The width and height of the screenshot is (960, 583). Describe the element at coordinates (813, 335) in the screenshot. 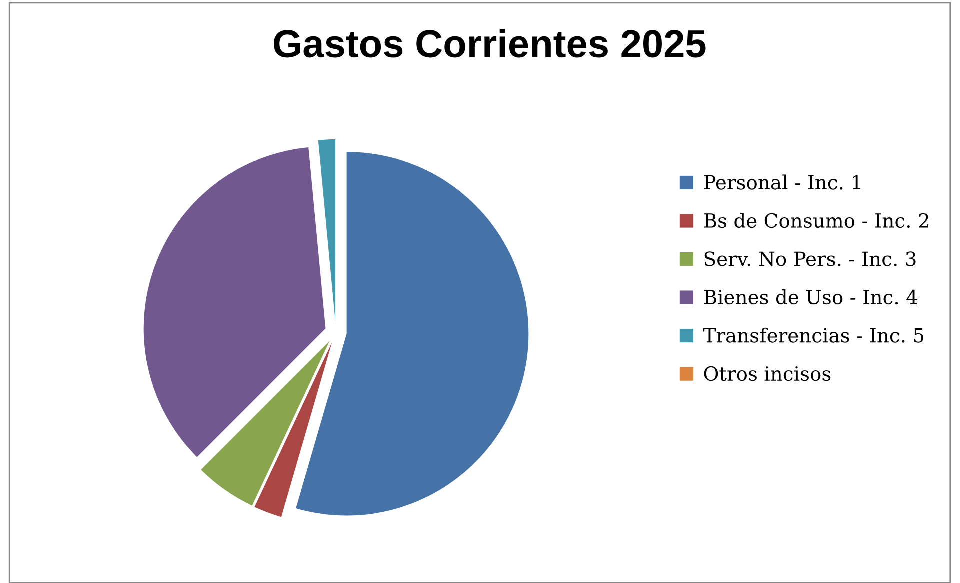

I see `legend-label: Transferencias - Inc. 5` at that location.